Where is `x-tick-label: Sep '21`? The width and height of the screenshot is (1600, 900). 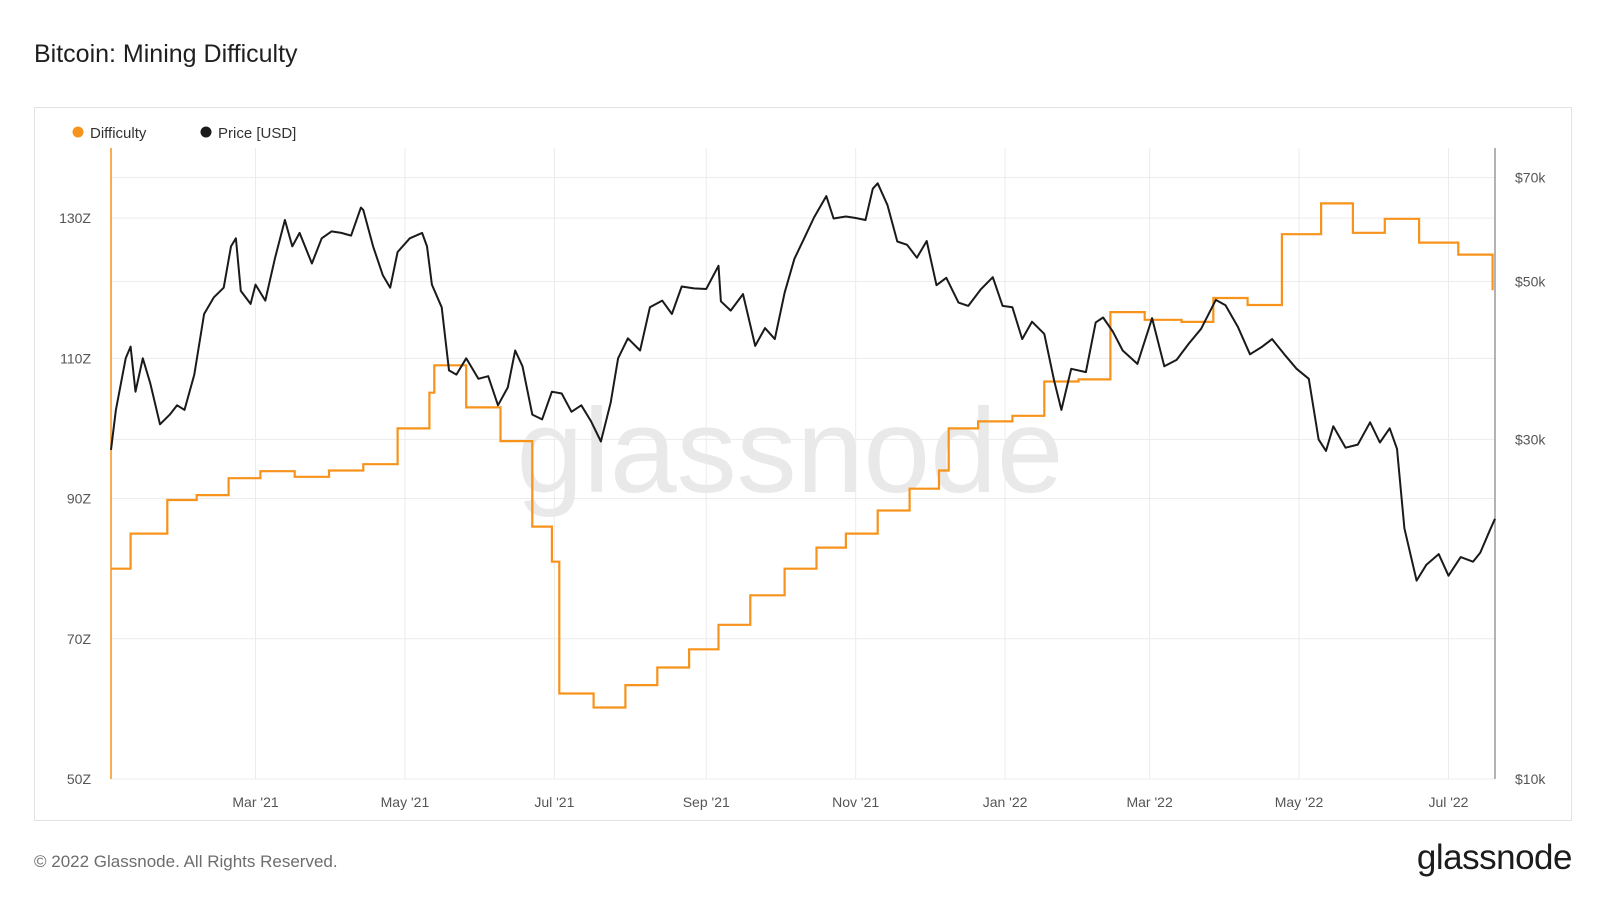
x-tick-label: Sep '21 is located at coordinates (706, 802).